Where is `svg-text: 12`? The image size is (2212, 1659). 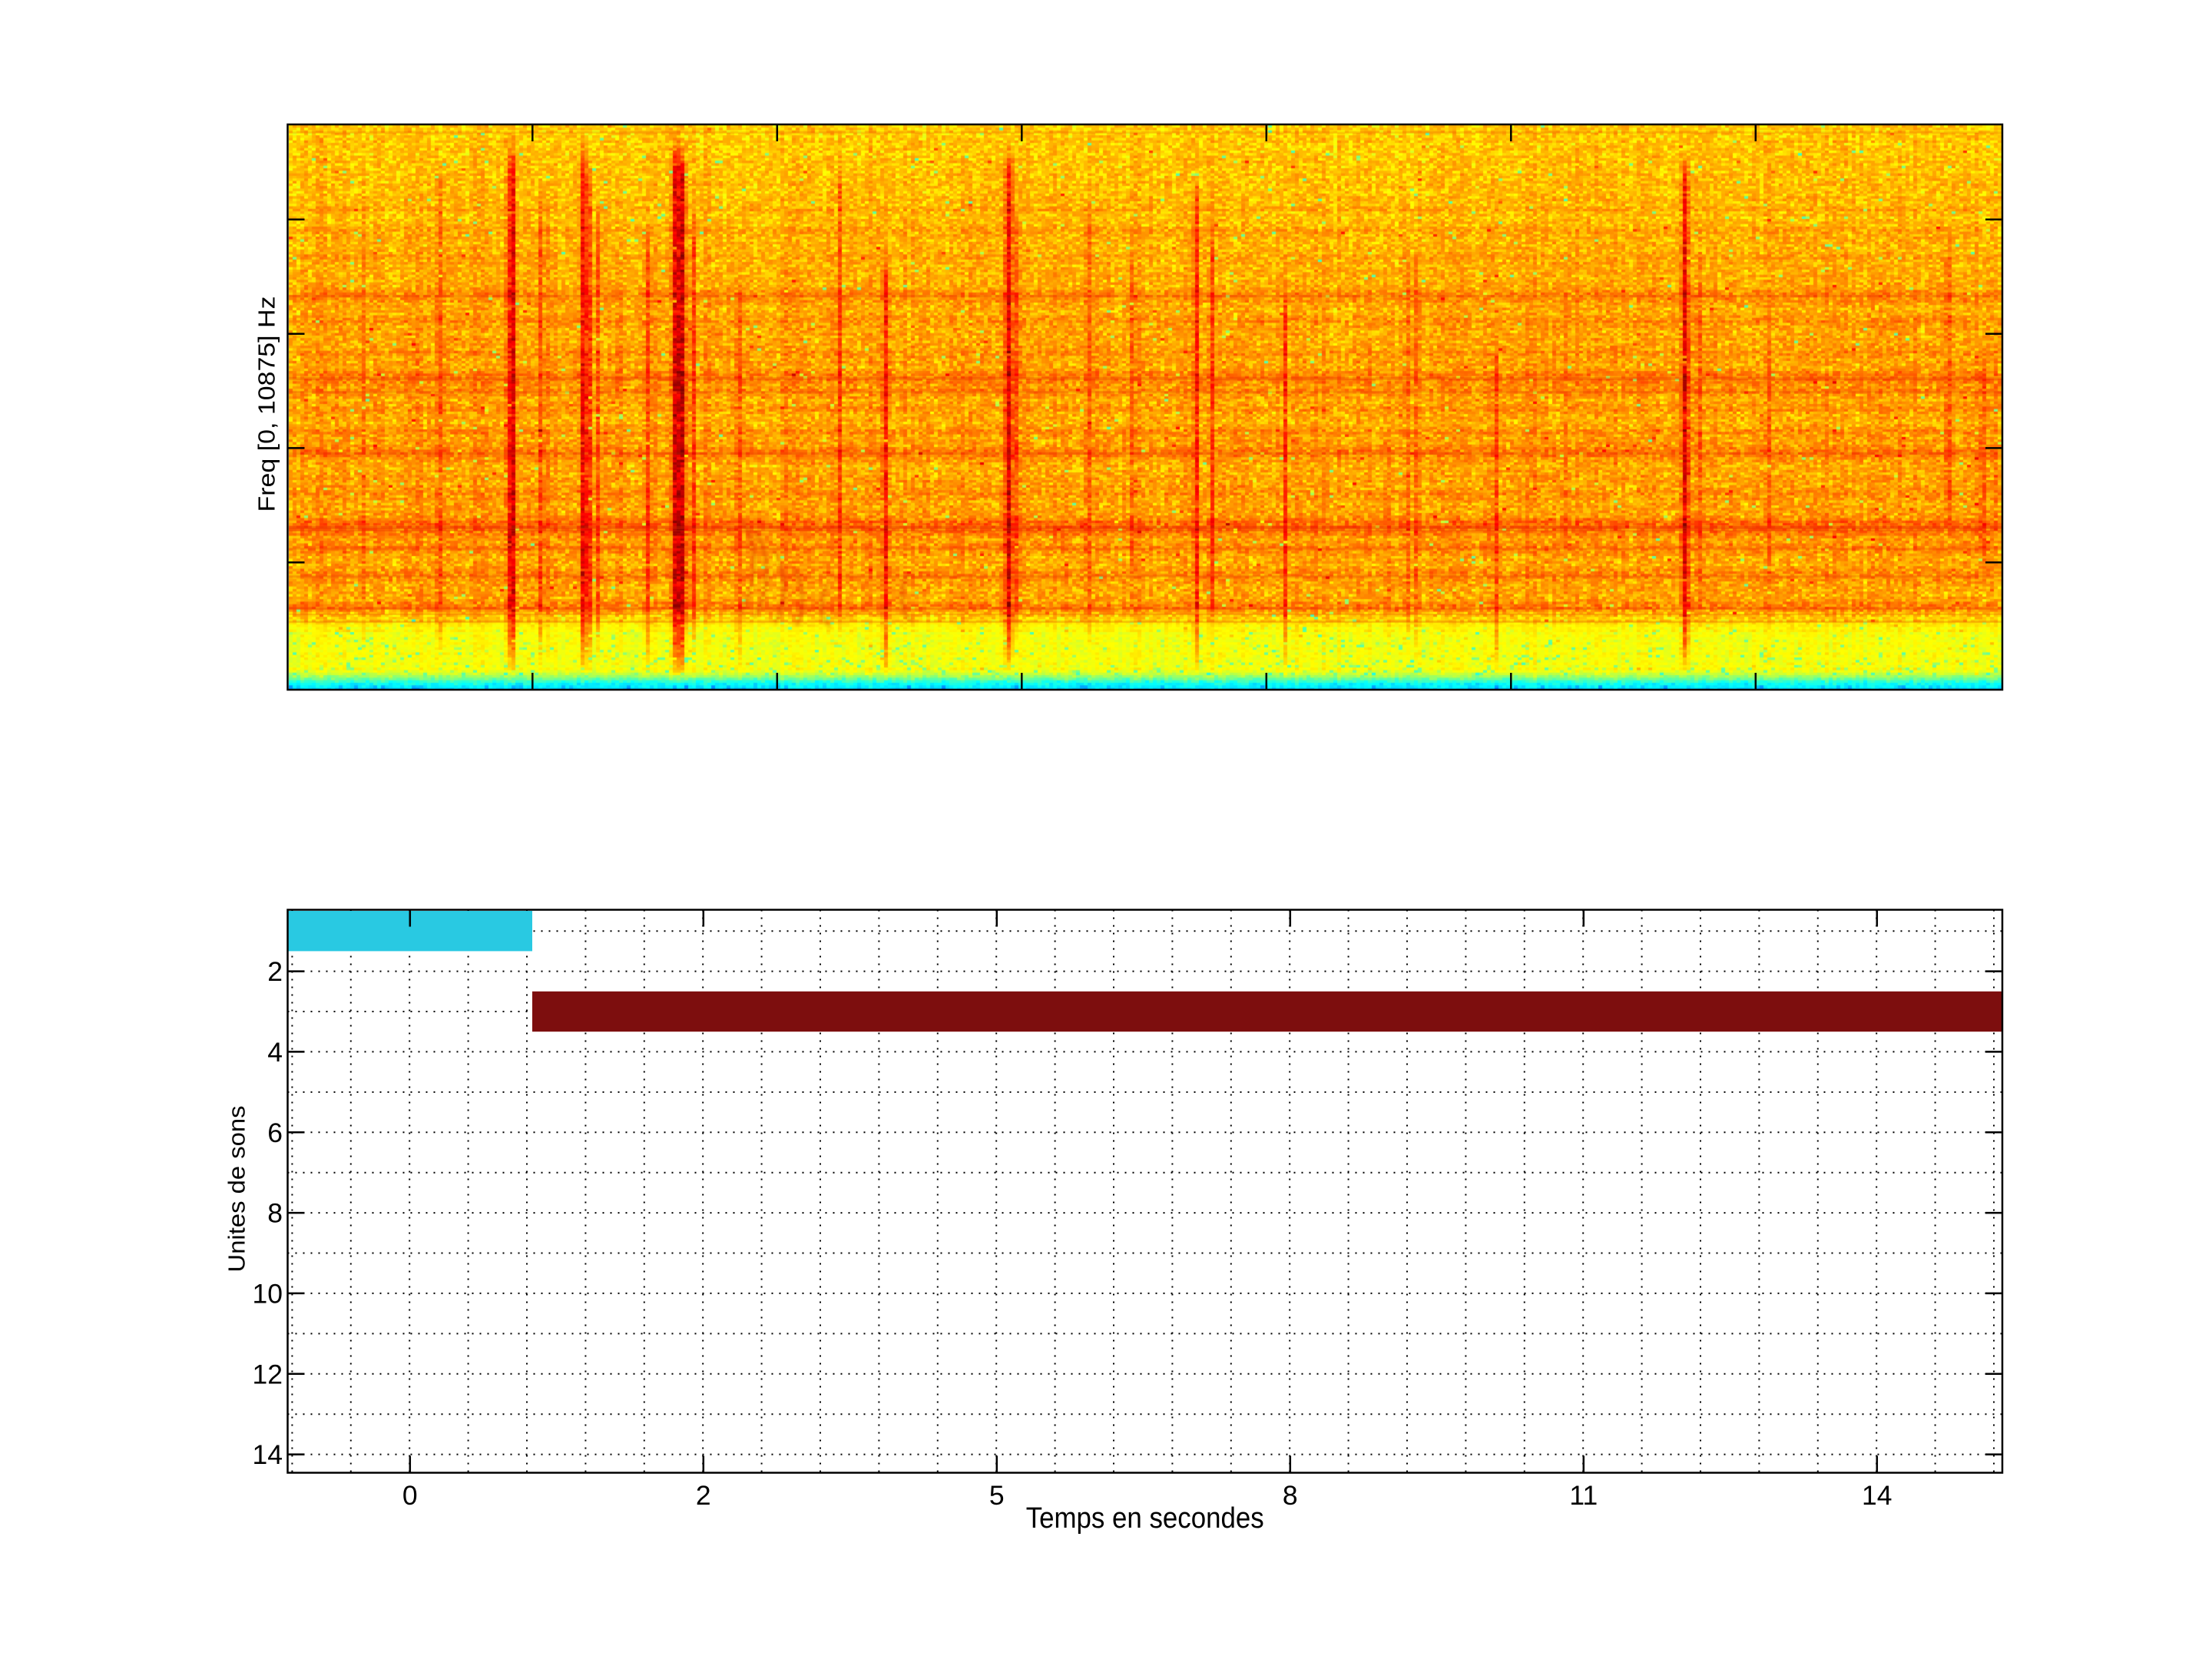 svg-text: 12 is located at coordinates (268, 1374).